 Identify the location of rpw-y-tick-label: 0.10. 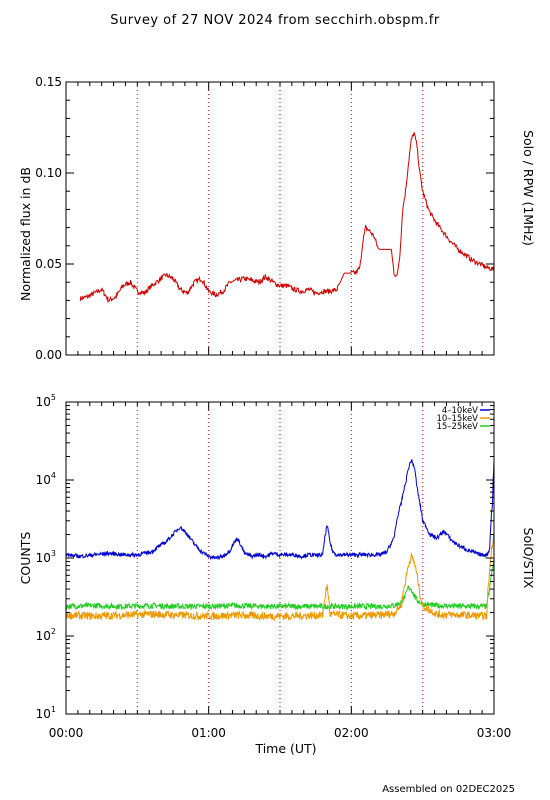
(48, 173).